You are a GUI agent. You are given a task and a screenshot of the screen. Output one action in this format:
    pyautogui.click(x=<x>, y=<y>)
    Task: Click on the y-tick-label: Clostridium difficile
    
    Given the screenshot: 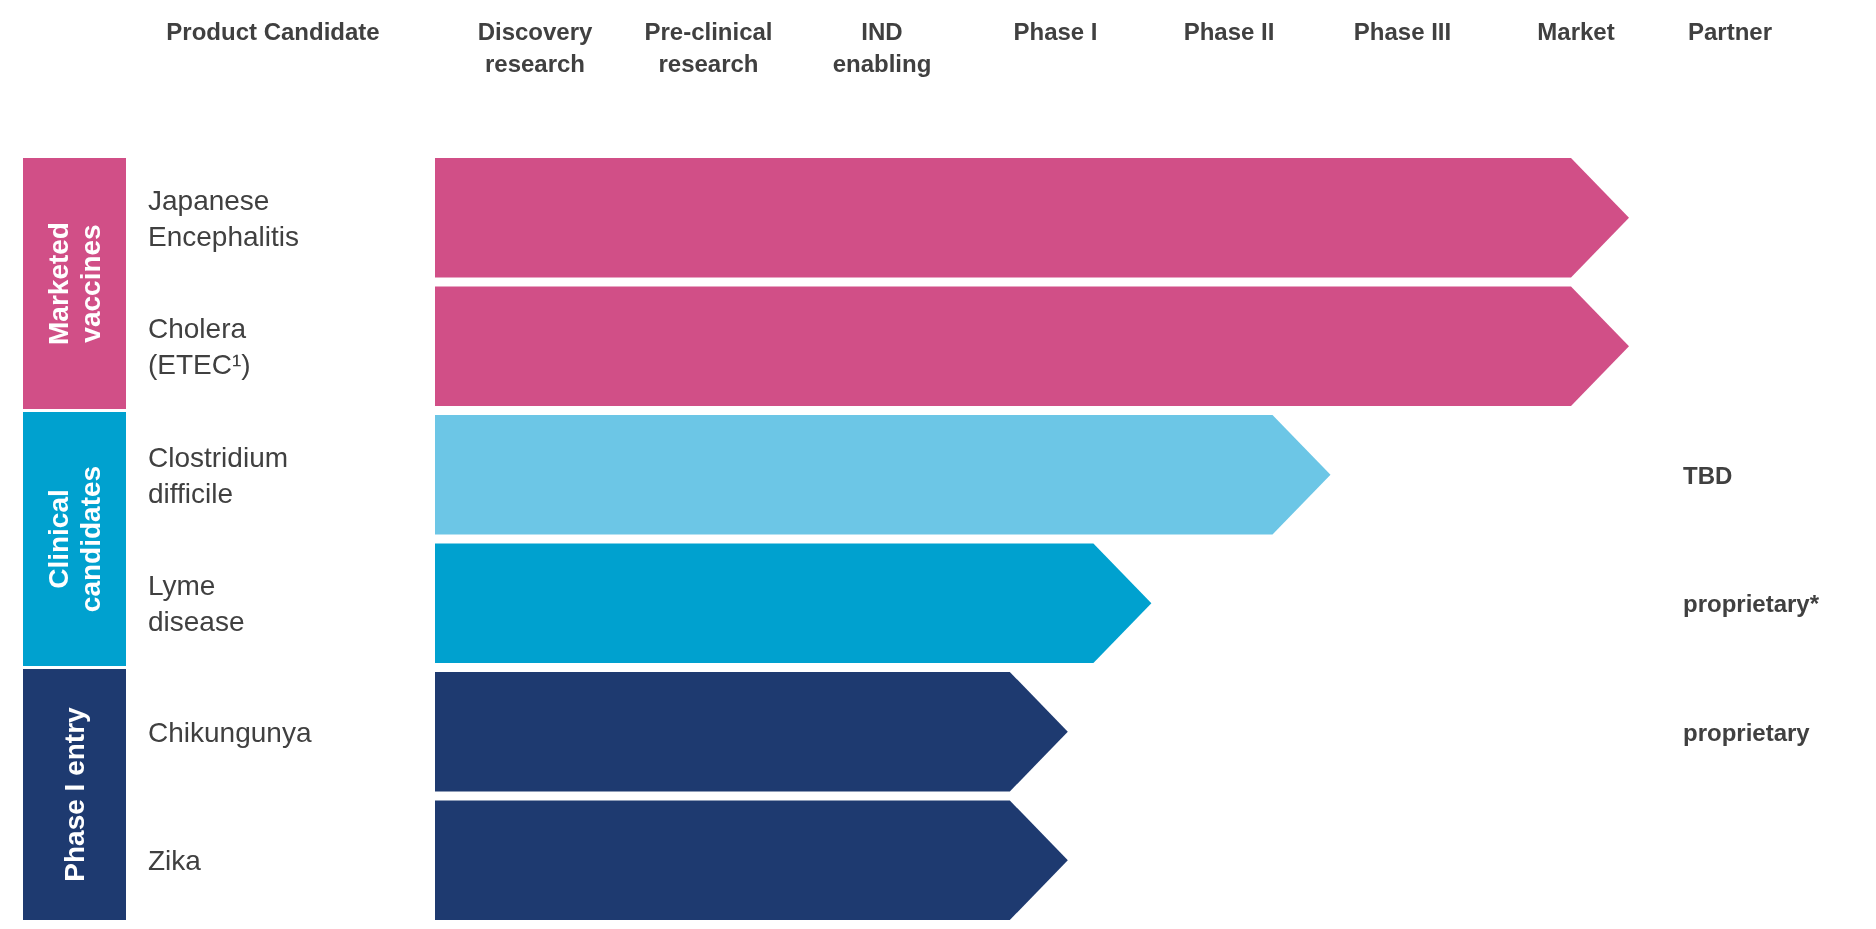 What is the action you would take?
    pyautogui.click(x=218, y=475)
    